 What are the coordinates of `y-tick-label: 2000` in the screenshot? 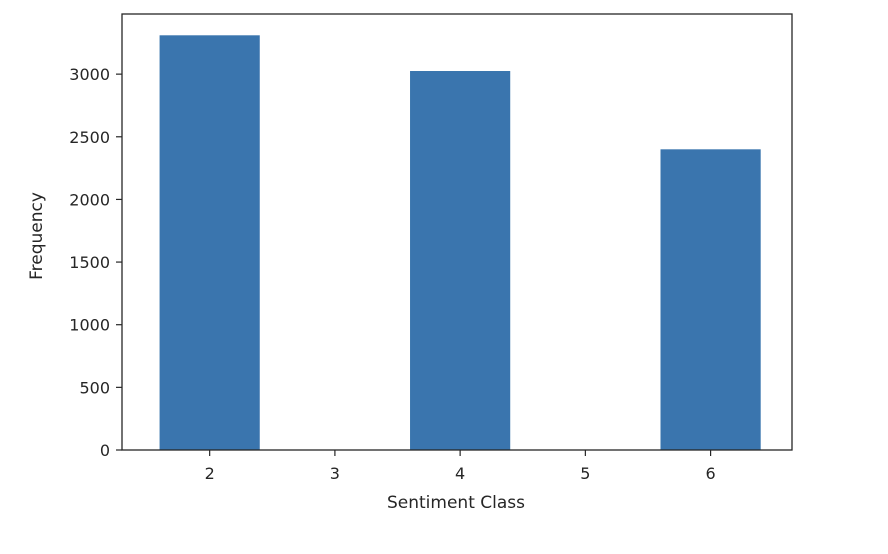 It's located at (89, 199).